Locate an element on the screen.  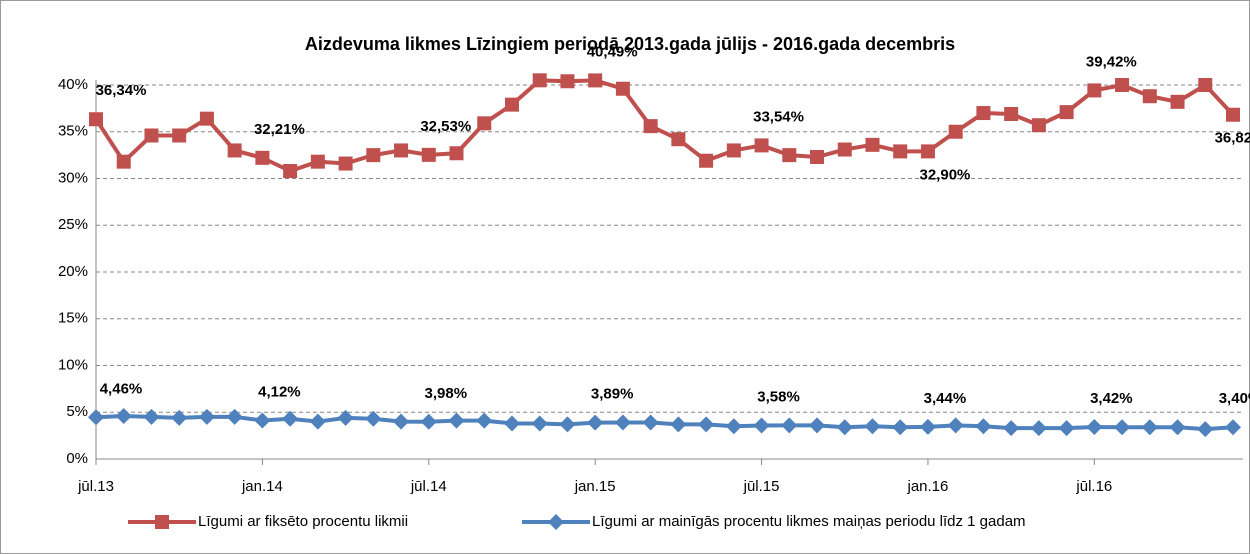
data-label: 32,90% is located at coordinates (945, 174).